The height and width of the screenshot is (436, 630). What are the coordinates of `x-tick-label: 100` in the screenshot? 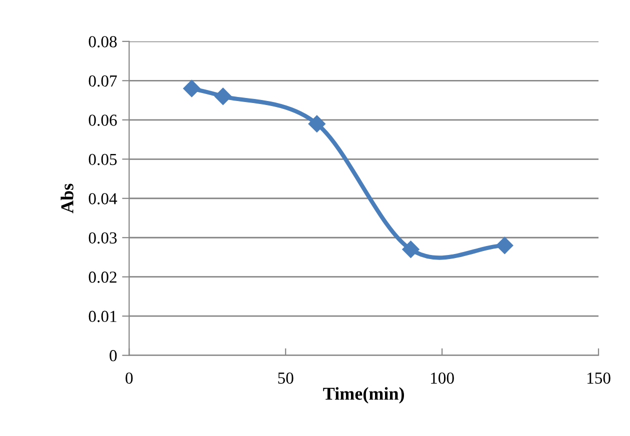 It's located at (442, 378).